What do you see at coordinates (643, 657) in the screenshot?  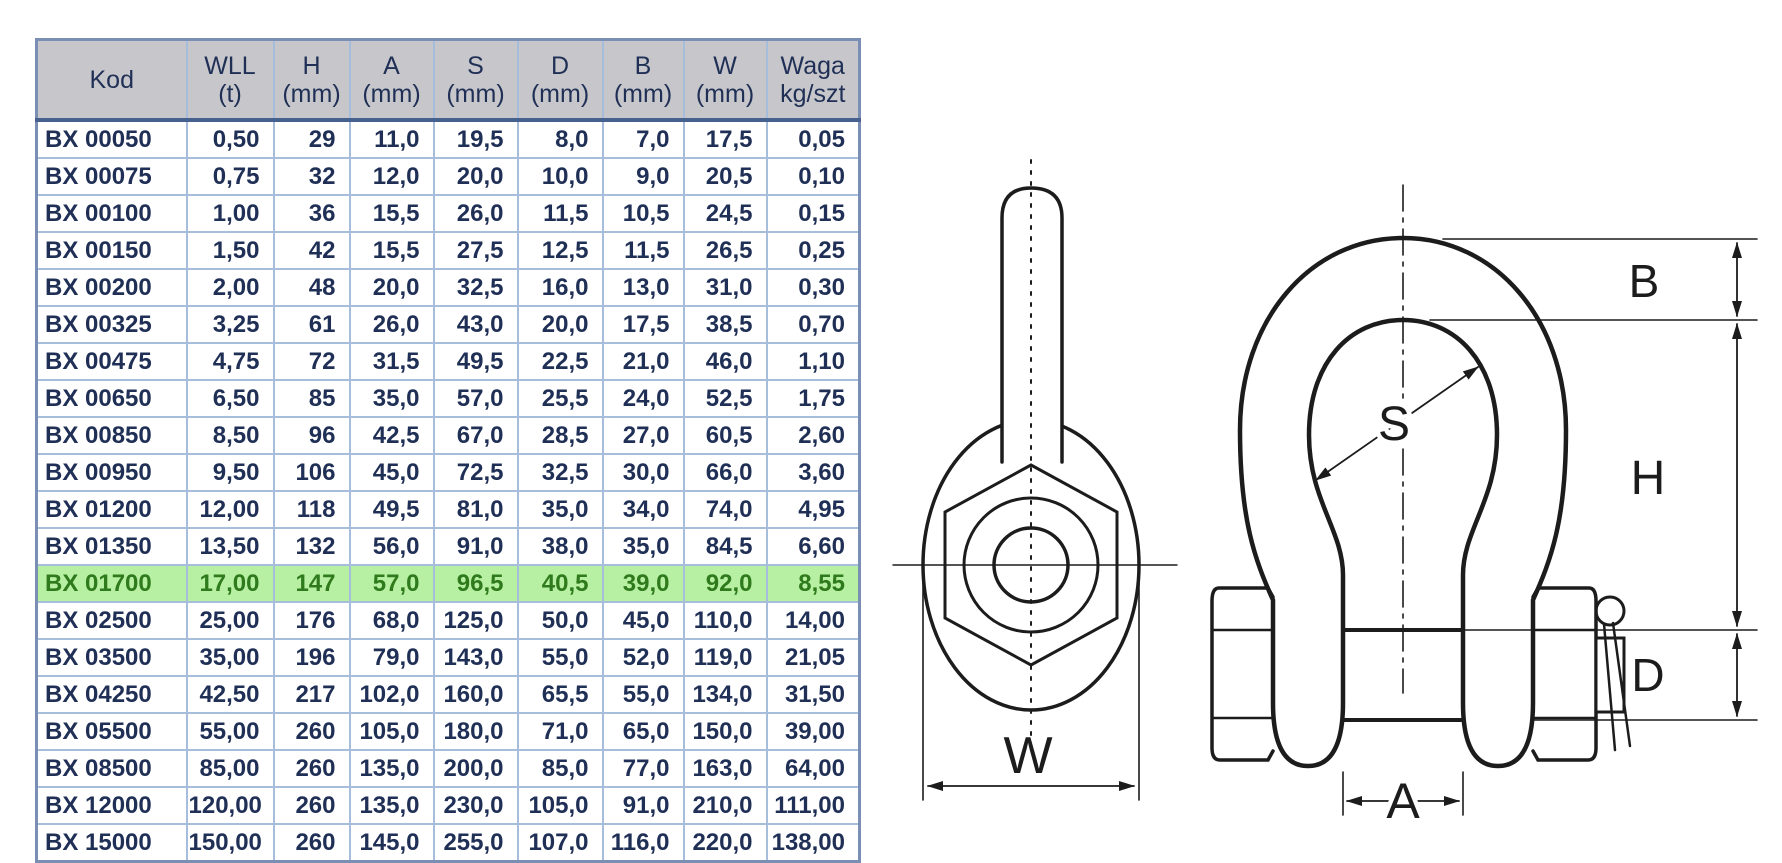 I see `value-cell: 52,0` at bounding box center [643, 657].